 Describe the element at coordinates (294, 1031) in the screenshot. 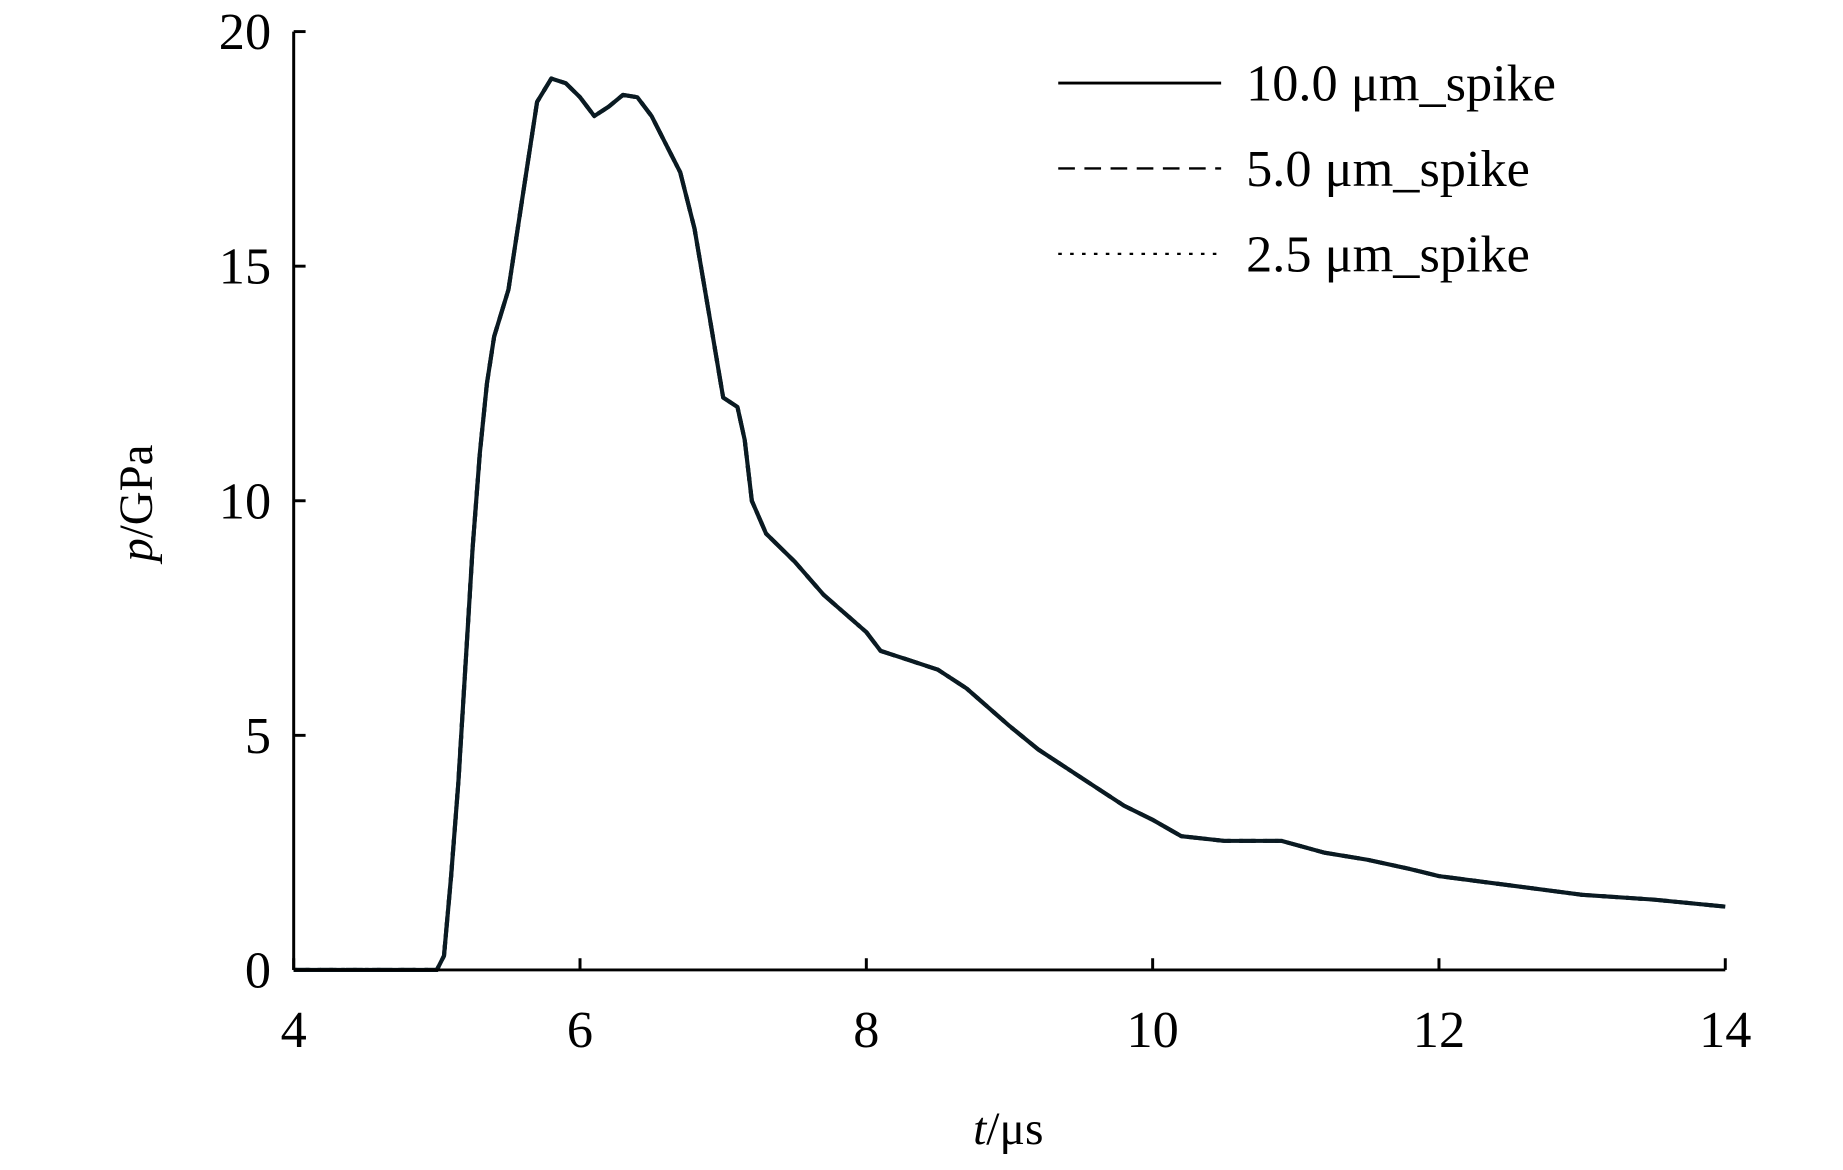

I see `x-tick-label: 4` at that location.